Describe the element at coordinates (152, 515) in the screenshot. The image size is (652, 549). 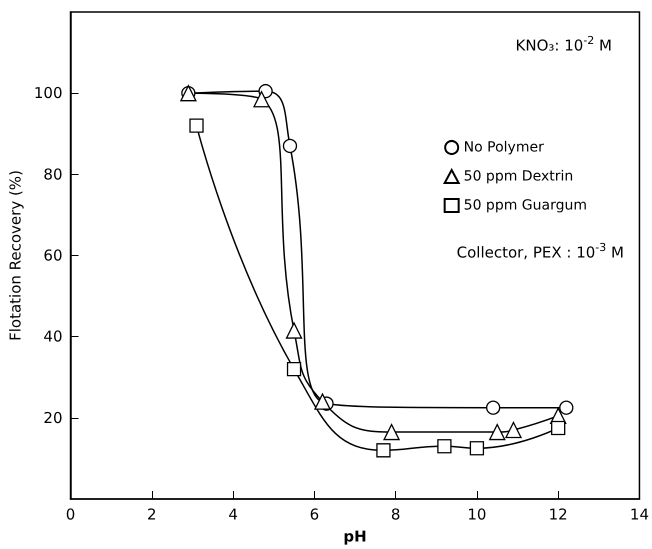
I see `x-tick-label: 2` at that location.